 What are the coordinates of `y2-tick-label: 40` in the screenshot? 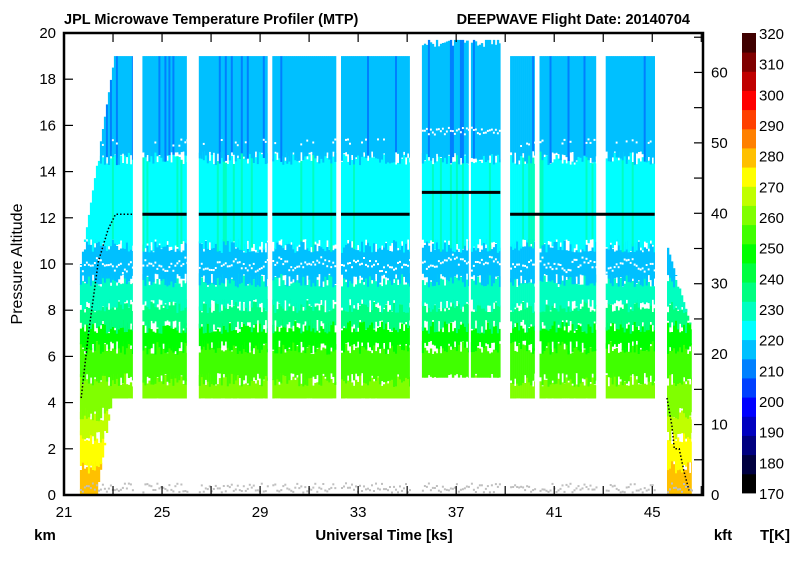 It's located at (719, 213).